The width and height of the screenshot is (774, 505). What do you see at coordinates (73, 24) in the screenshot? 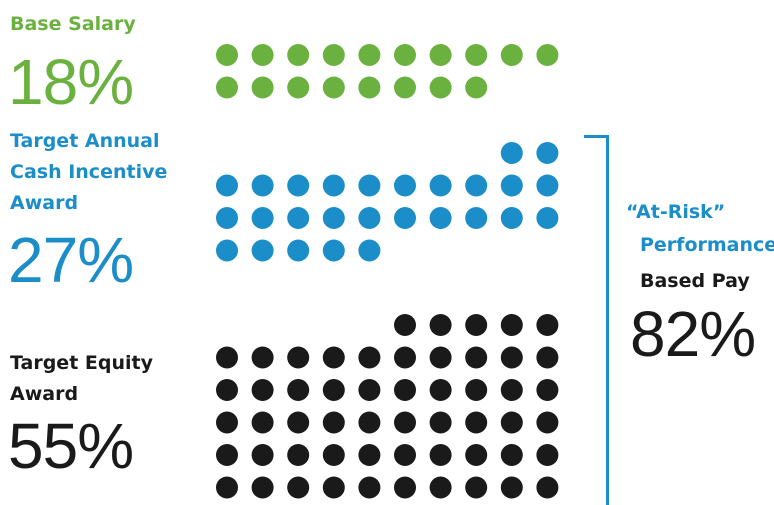
I see `base-salary-label: Base Salary` at bounding box center [73, 24].